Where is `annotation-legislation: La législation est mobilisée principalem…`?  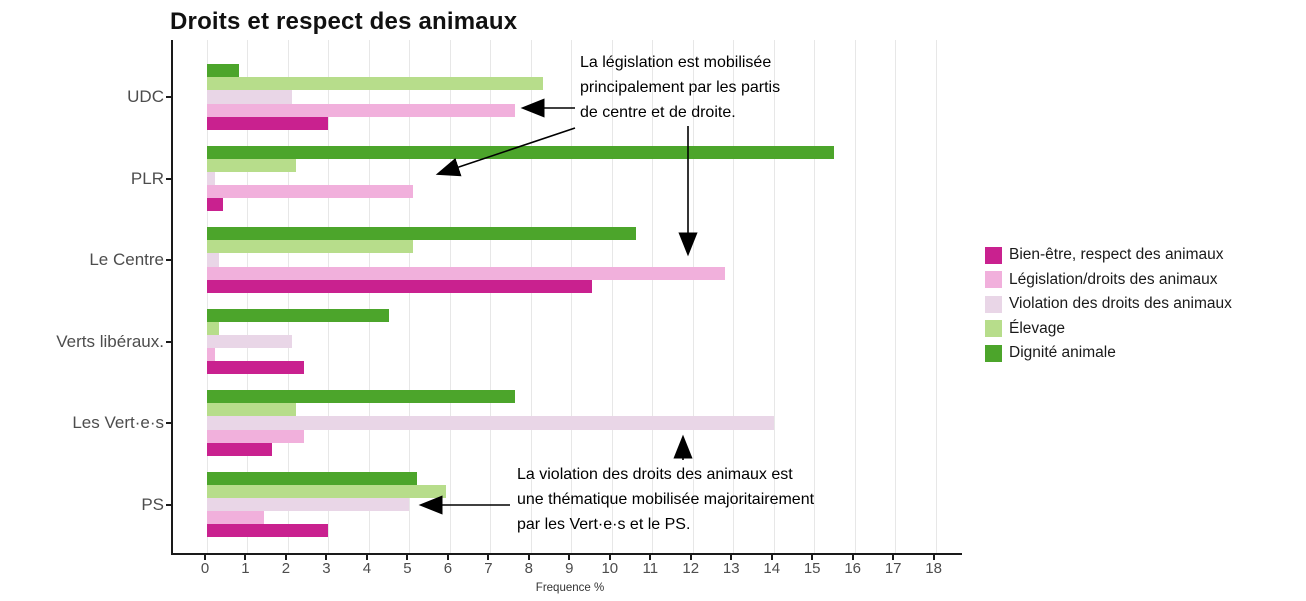
annotation-legislation: La législation est mobilisée principalem… is located at coordinates (680, 87).